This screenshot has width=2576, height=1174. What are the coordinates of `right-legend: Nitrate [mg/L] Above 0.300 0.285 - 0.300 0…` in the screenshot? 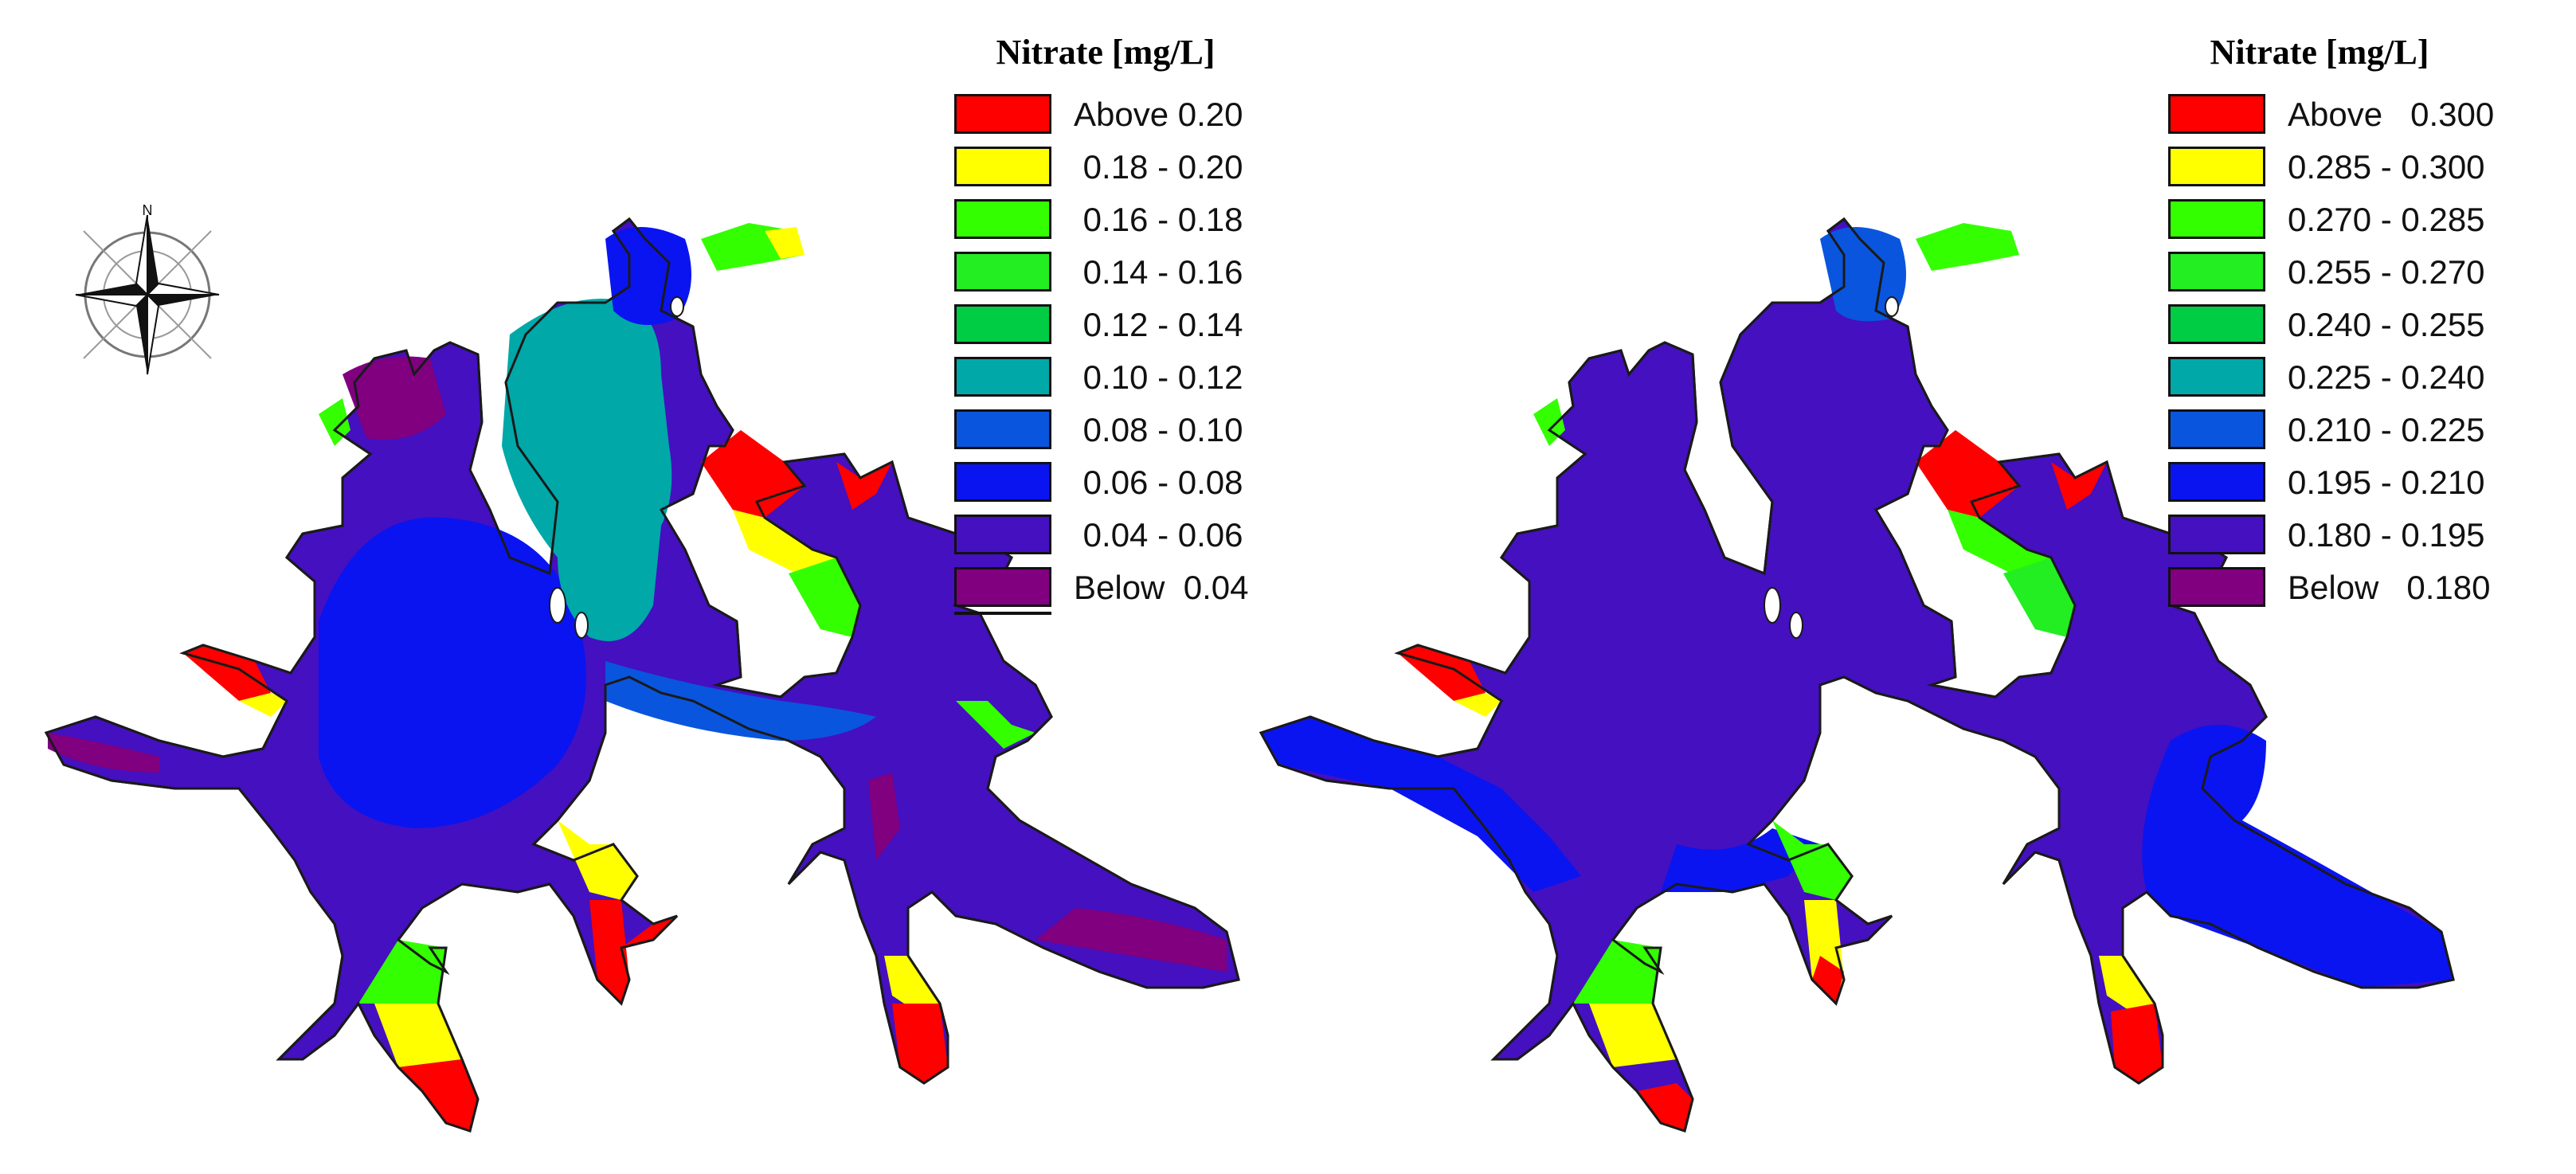 It's located at (2367, 334).